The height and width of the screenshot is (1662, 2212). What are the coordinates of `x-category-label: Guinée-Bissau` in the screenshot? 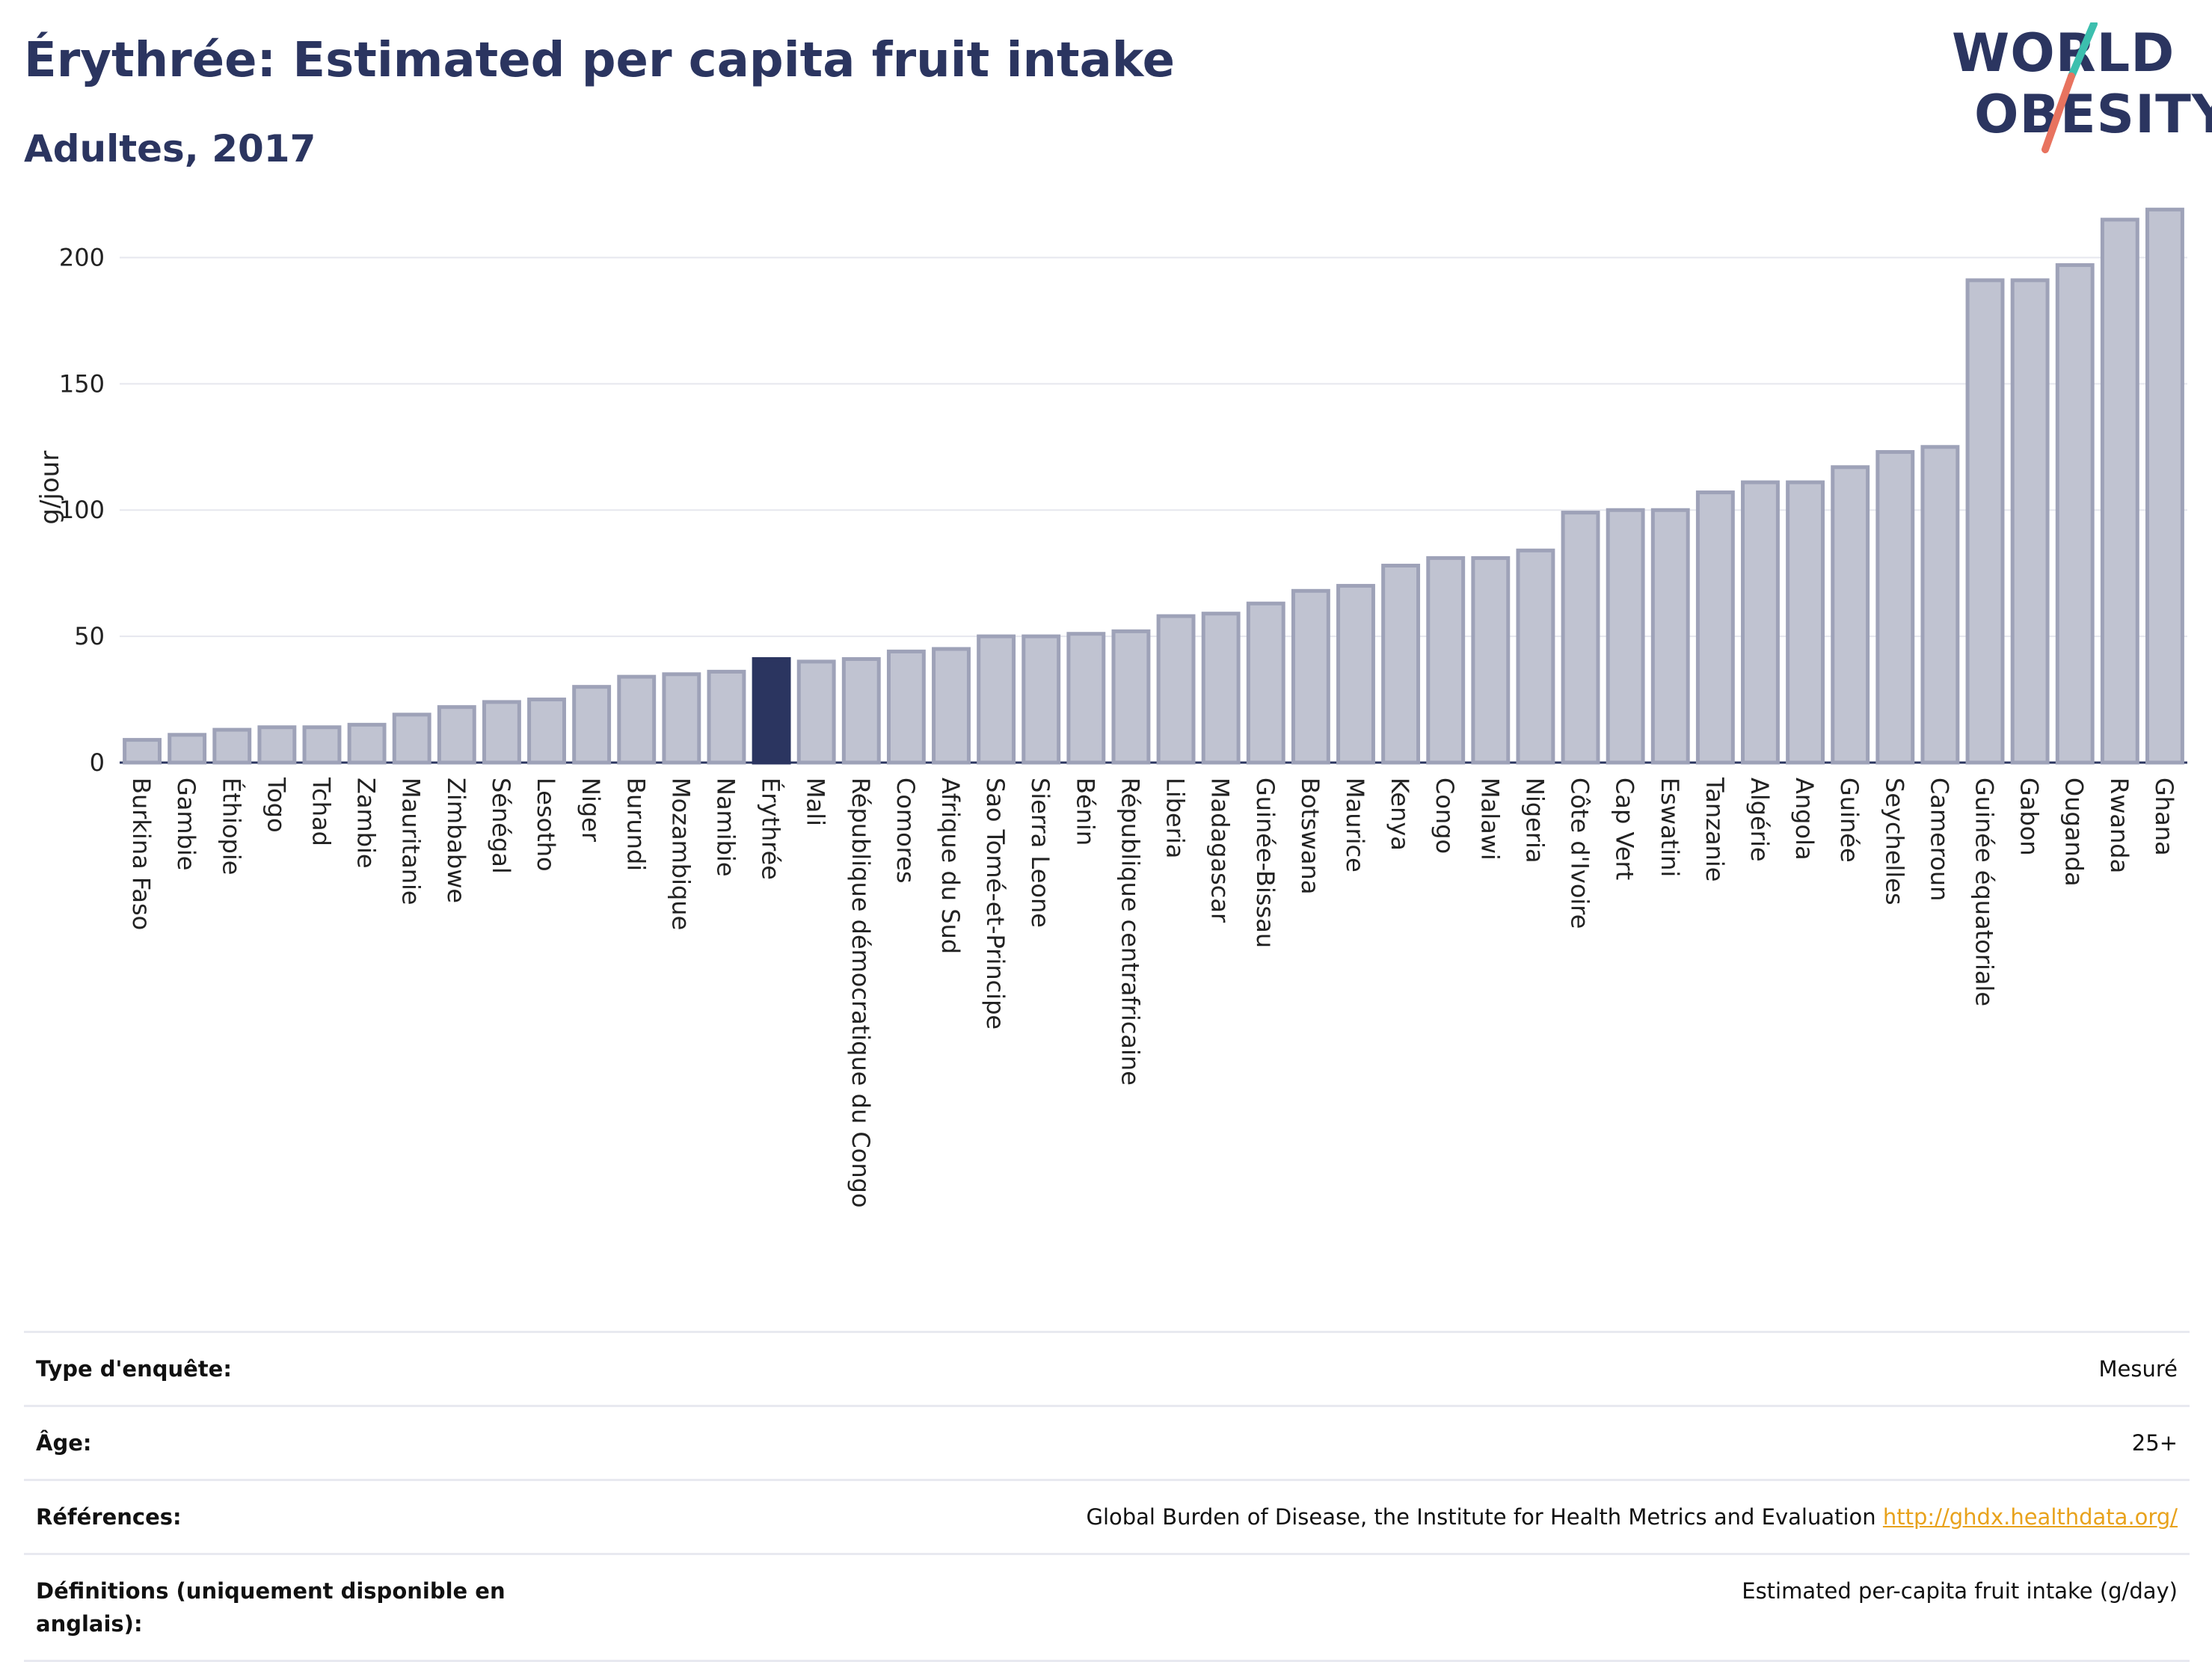 It's located at (1265, 863).